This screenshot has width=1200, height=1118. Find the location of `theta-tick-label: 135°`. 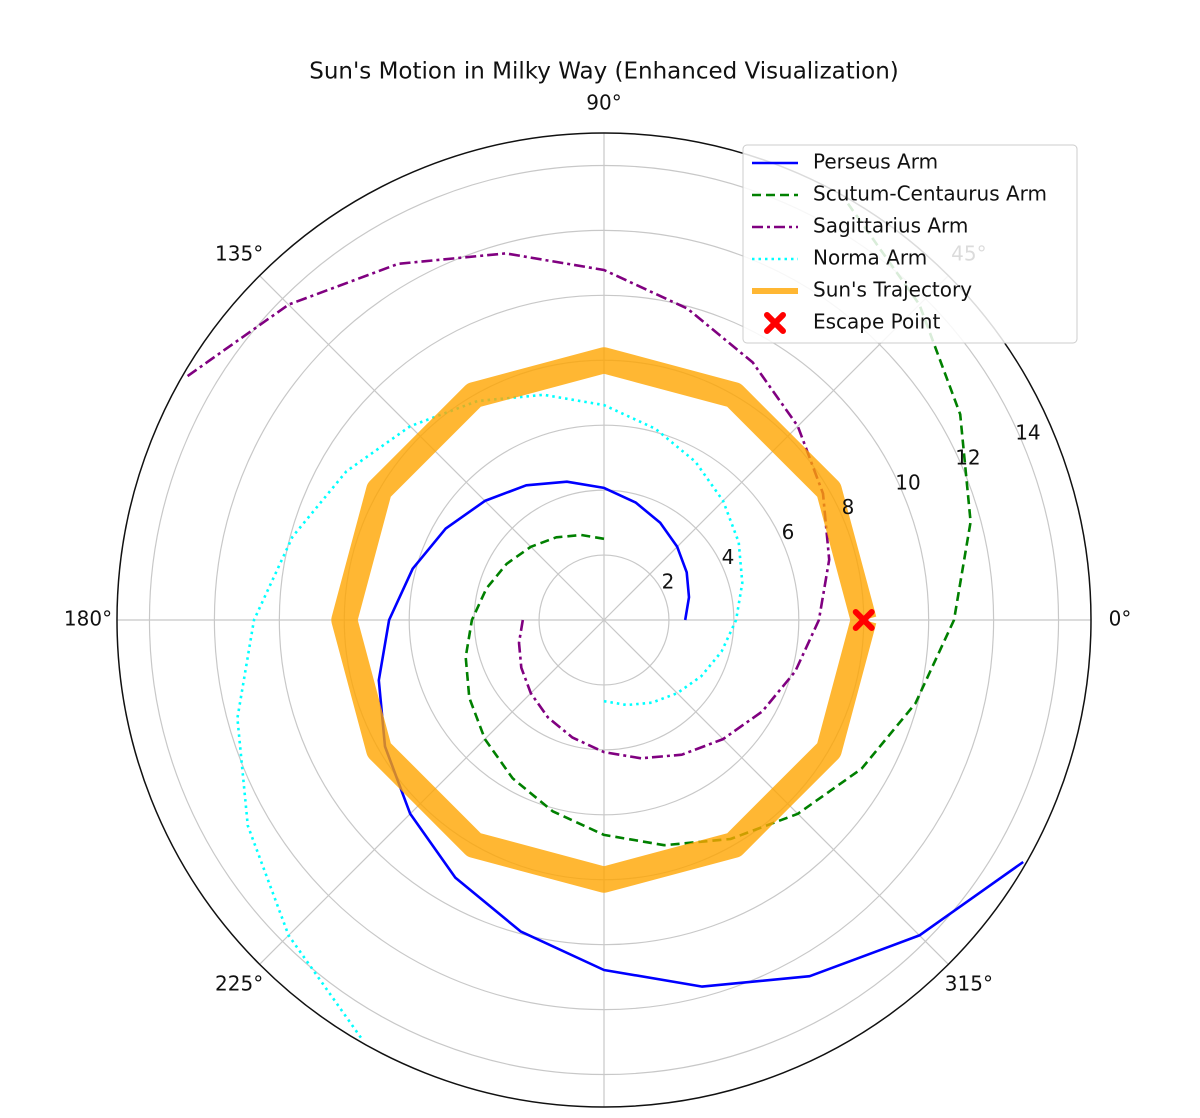

theta-tick-label: 135° is located at coordinates (239, 254).